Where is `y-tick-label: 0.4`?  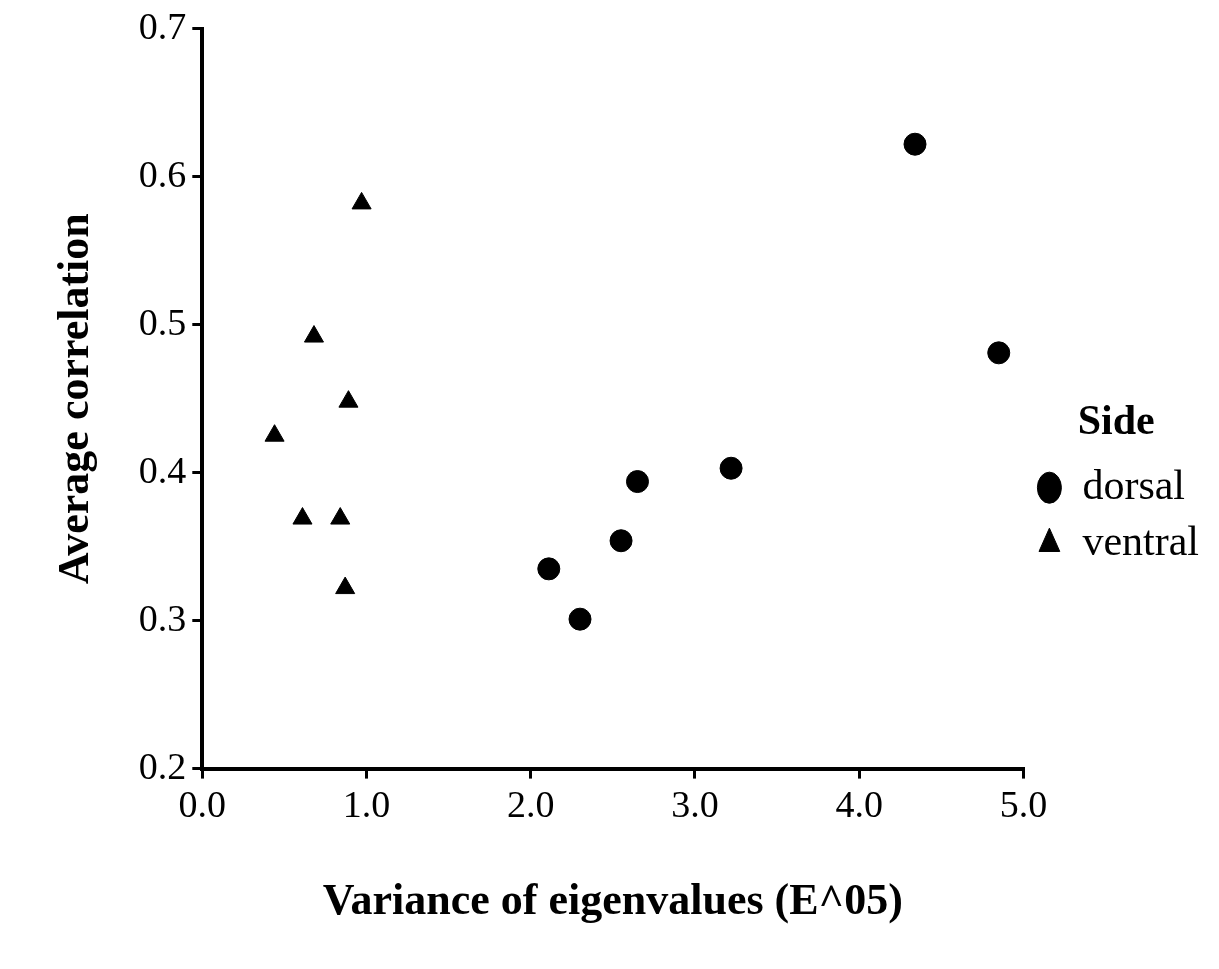 y-tick-label: 0.4 is located at coordinates (162, 469).